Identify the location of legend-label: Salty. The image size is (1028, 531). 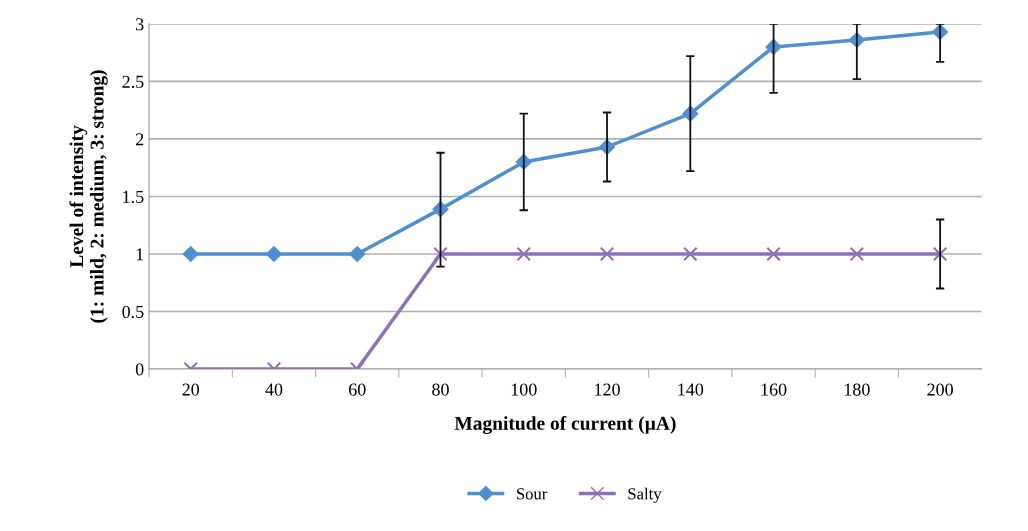
(645, 495).